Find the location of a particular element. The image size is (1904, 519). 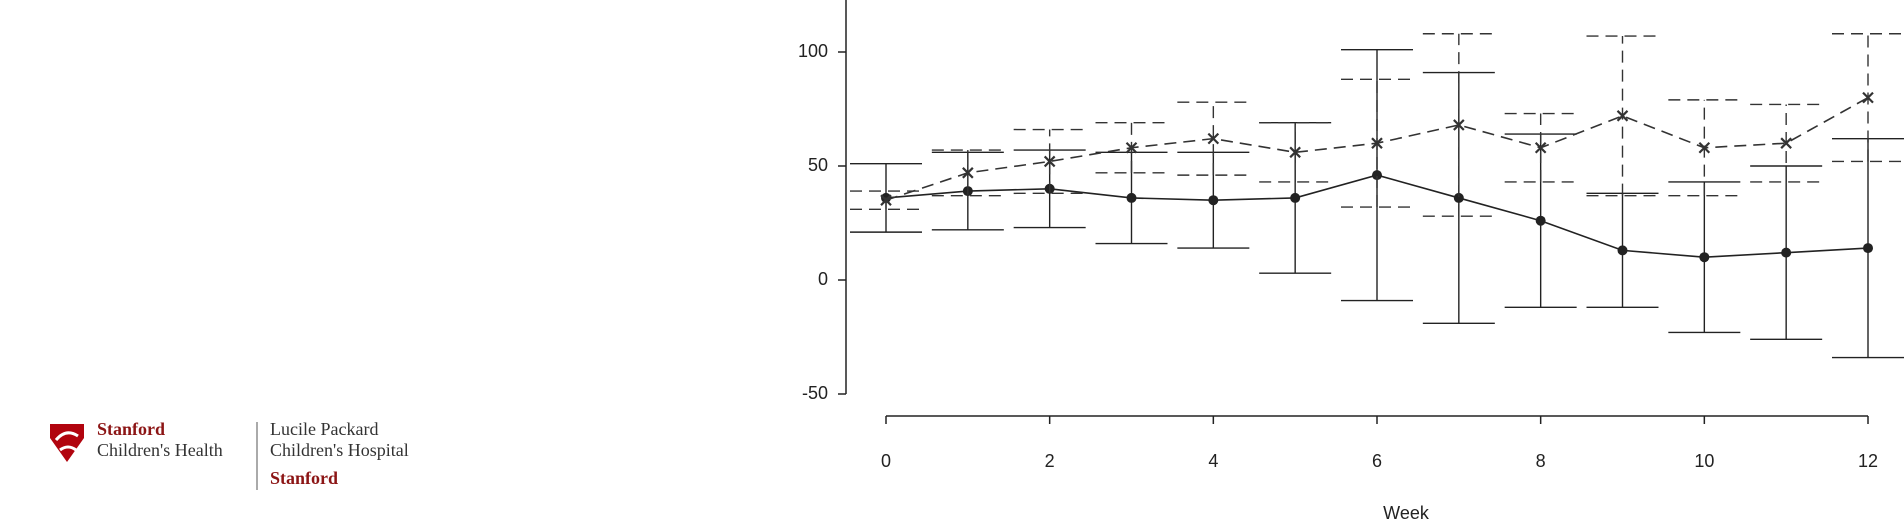

x-tick-label: 0 is located at coordinates (886, 461).